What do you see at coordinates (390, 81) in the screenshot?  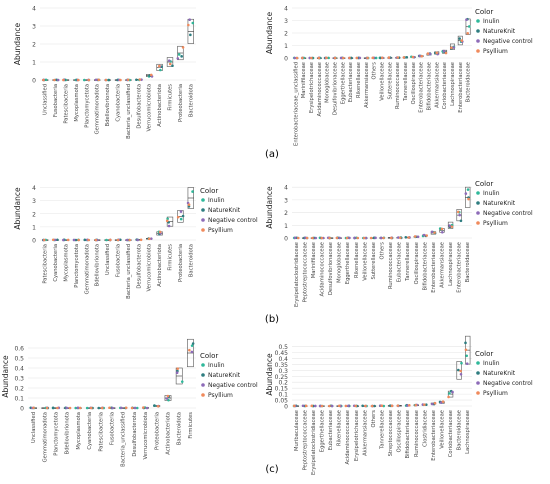 I see `x-tick-label: Sutterellaceae` at bounding box center [390, 81].